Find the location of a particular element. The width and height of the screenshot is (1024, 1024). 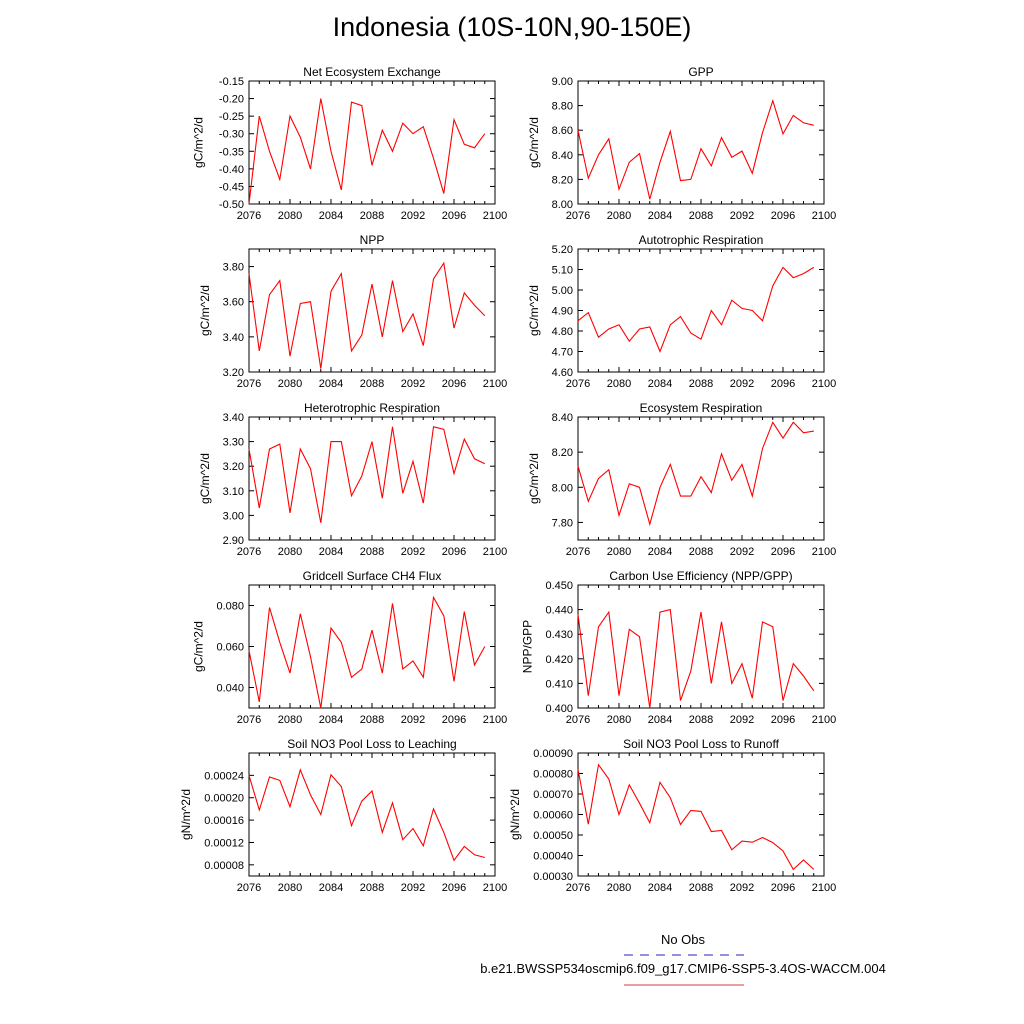

panel-4-x-tick-label: 2080 is located at coordinates (619, 384).